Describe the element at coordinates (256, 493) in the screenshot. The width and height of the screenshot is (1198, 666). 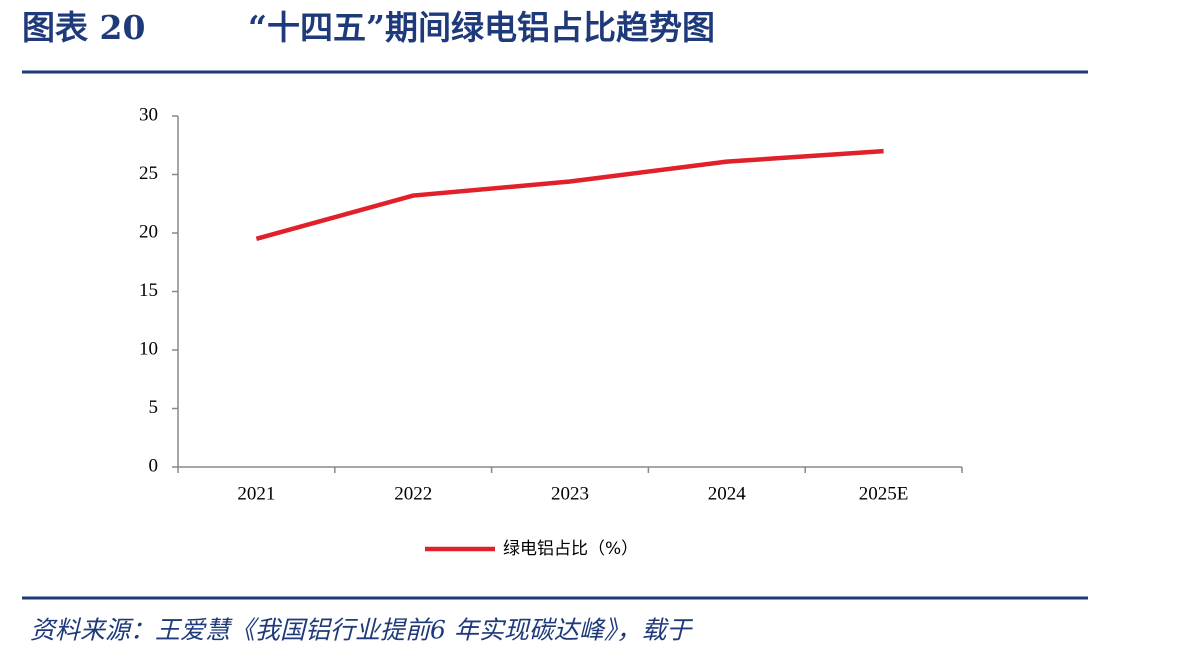
I see `x-tick-label: 2021` at that location.